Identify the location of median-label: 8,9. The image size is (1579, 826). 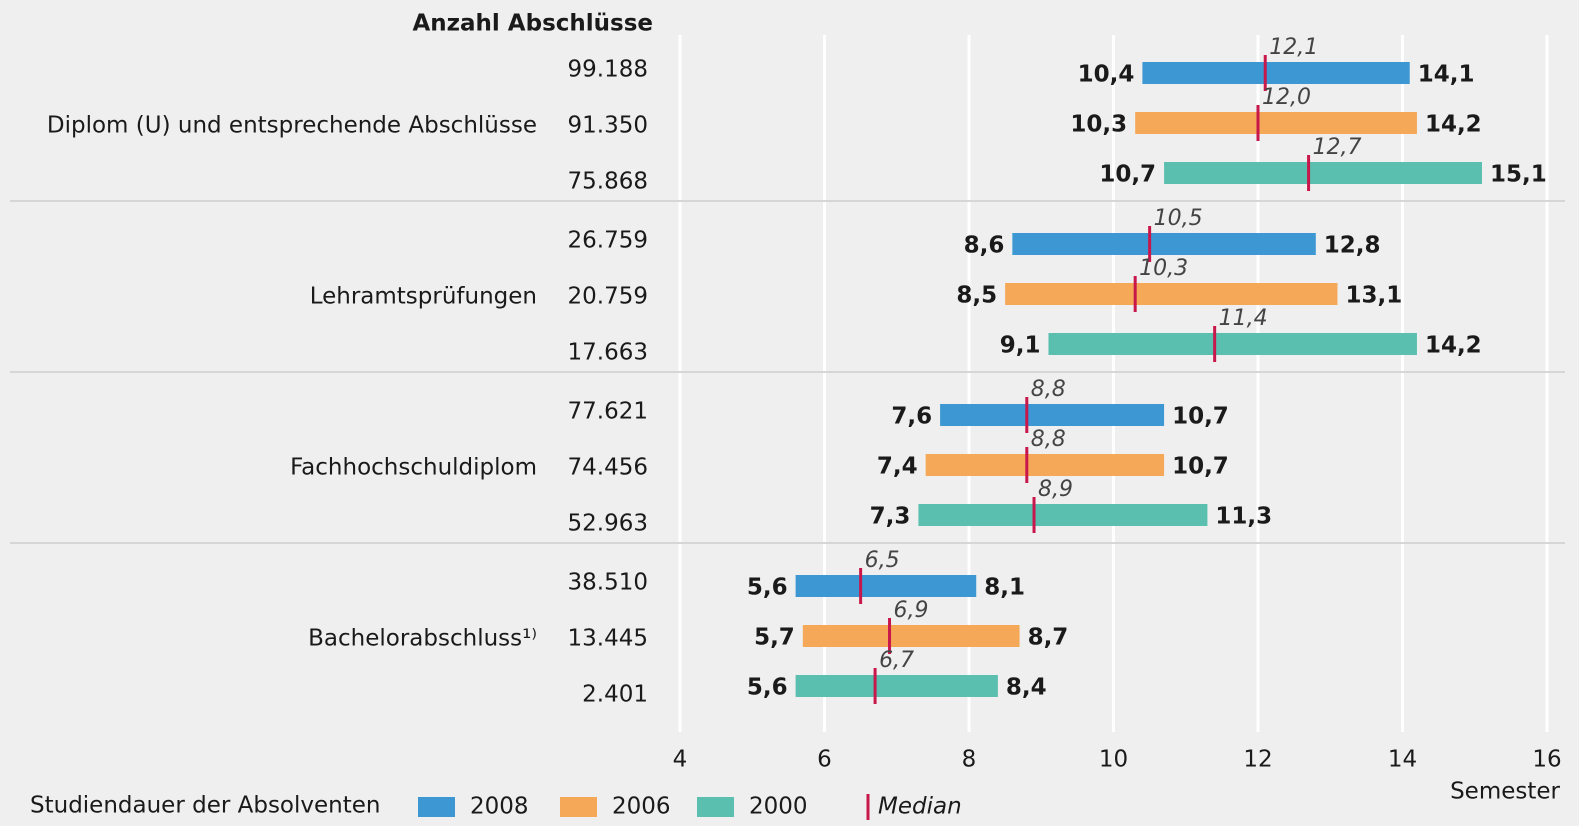
(1055, 489).